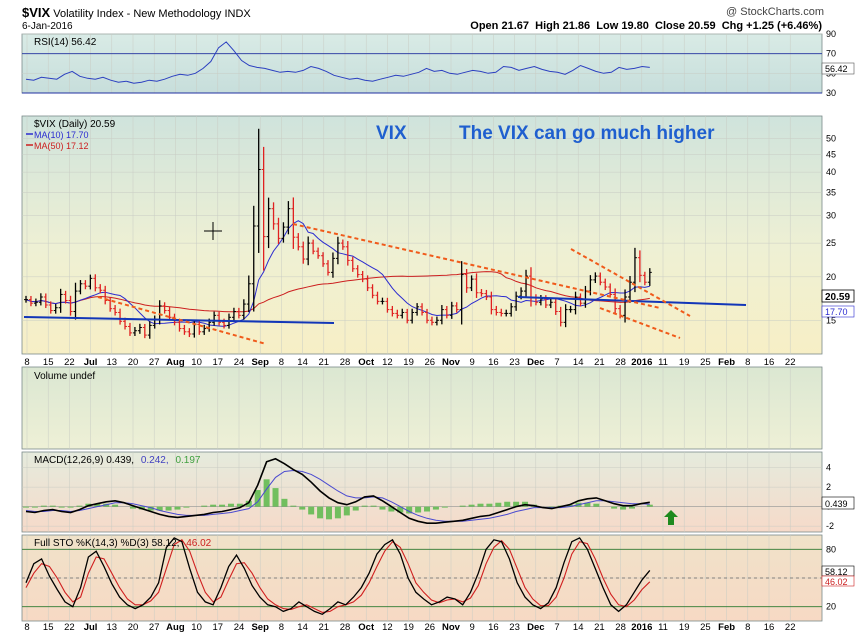  I want to click on macd-legend-signal: 0.242,, so click(155, 460).